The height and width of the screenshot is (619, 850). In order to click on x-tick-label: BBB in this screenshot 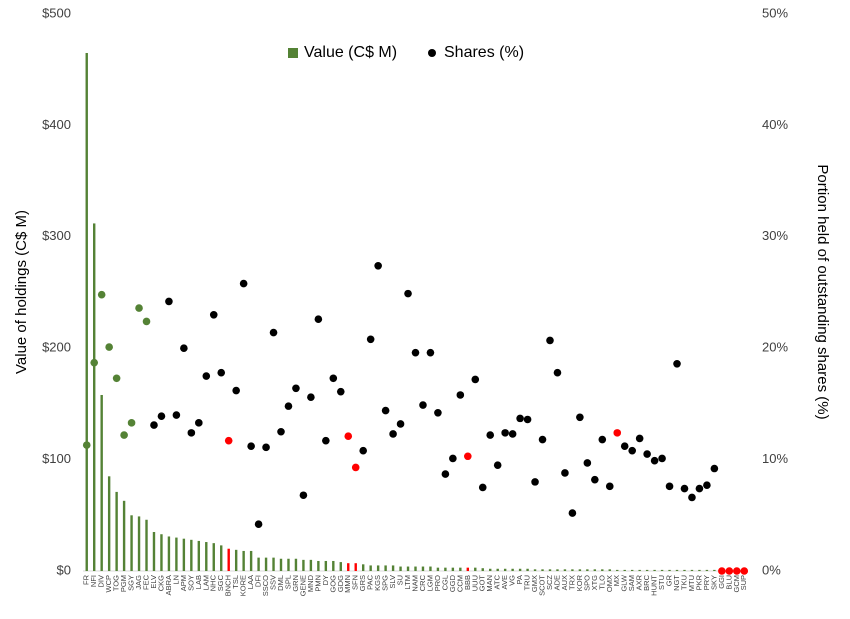, I will do `click(467, 582)`.